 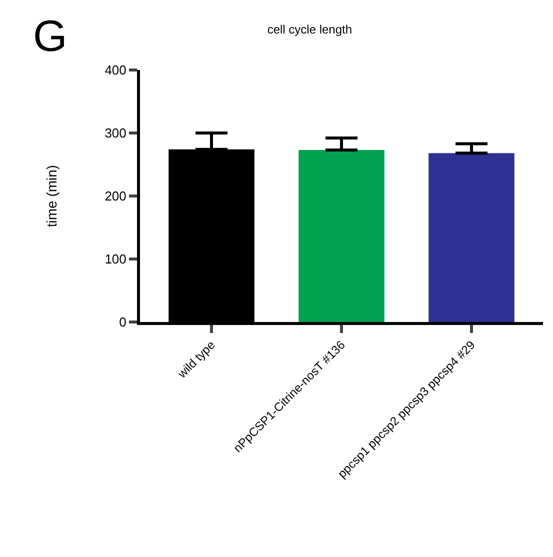 I want to click on y-axis-title: time (min), so click(x=51, y=196).